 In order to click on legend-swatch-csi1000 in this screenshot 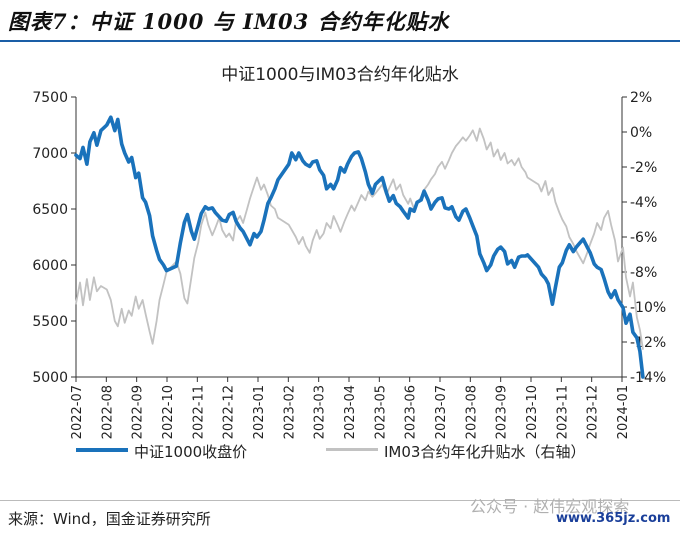, I will do `click(102, 450)`.